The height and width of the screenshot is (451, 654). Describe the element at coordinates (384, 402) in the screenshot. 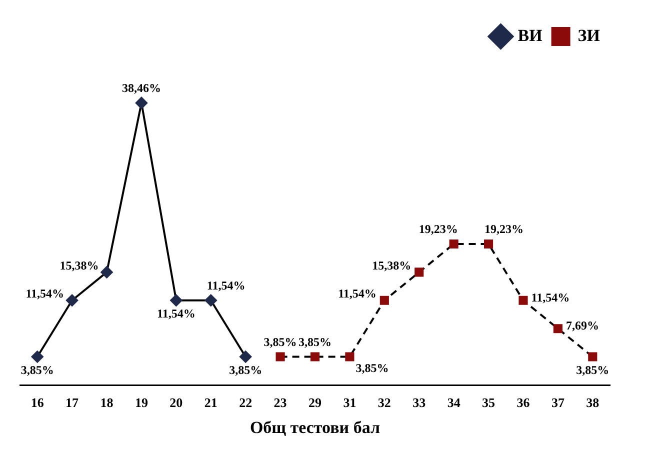

I see `x-tick-label: 32` at that location.